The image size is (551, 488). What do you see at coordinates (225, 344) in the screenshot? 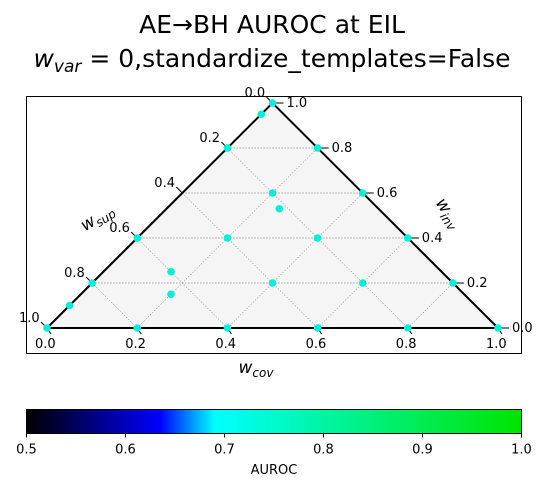
I see `bottom-tick-label-2: 0.4` at bounding box center [225, 344].